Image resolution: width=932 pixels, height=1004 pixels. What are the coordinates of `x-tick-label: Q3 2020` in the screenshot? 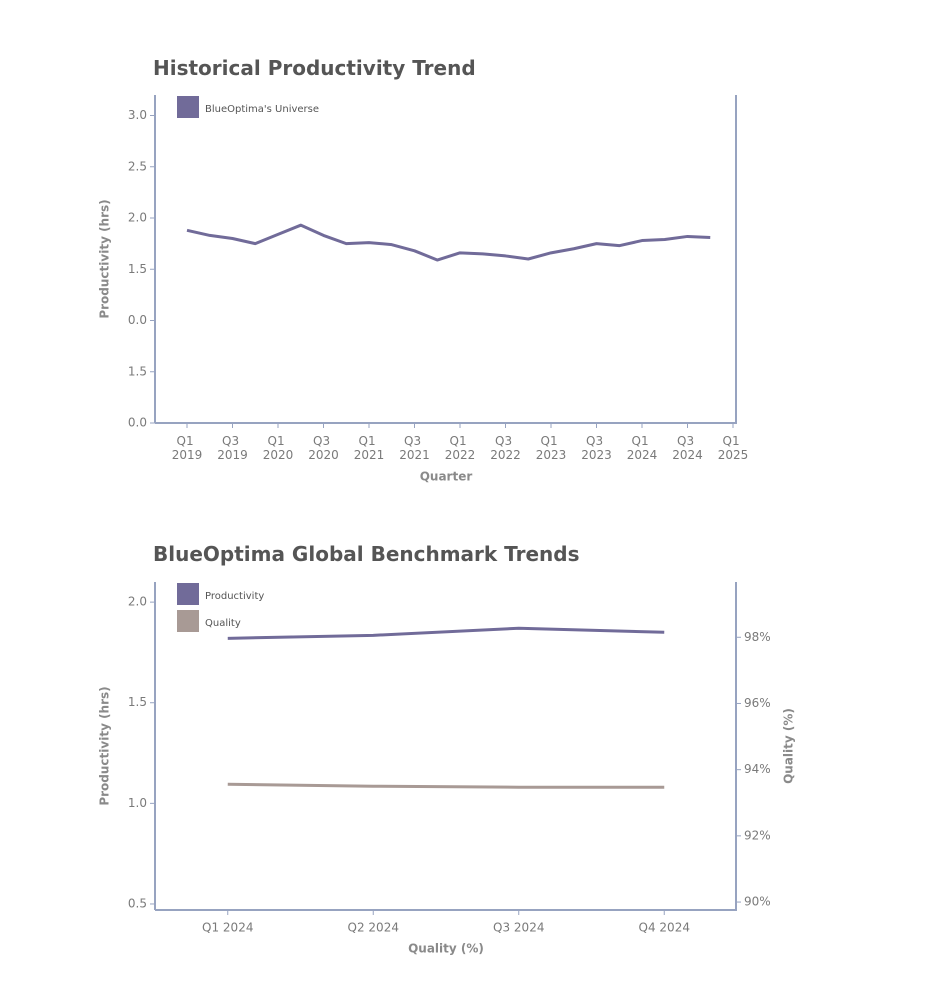 It's located at (323, 448).